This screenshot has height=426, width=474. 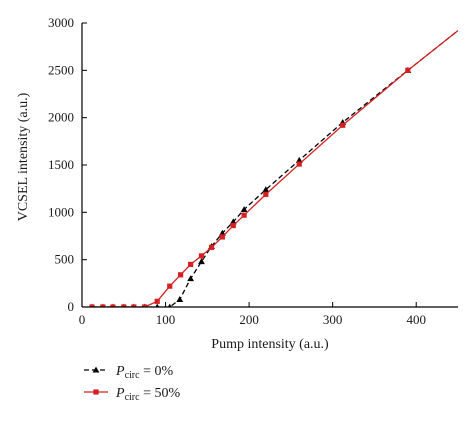 What do you see at coordinates (333, 319) in the screenshot?
I see `x-tick-label: 300` at bounding box center [333, 319].